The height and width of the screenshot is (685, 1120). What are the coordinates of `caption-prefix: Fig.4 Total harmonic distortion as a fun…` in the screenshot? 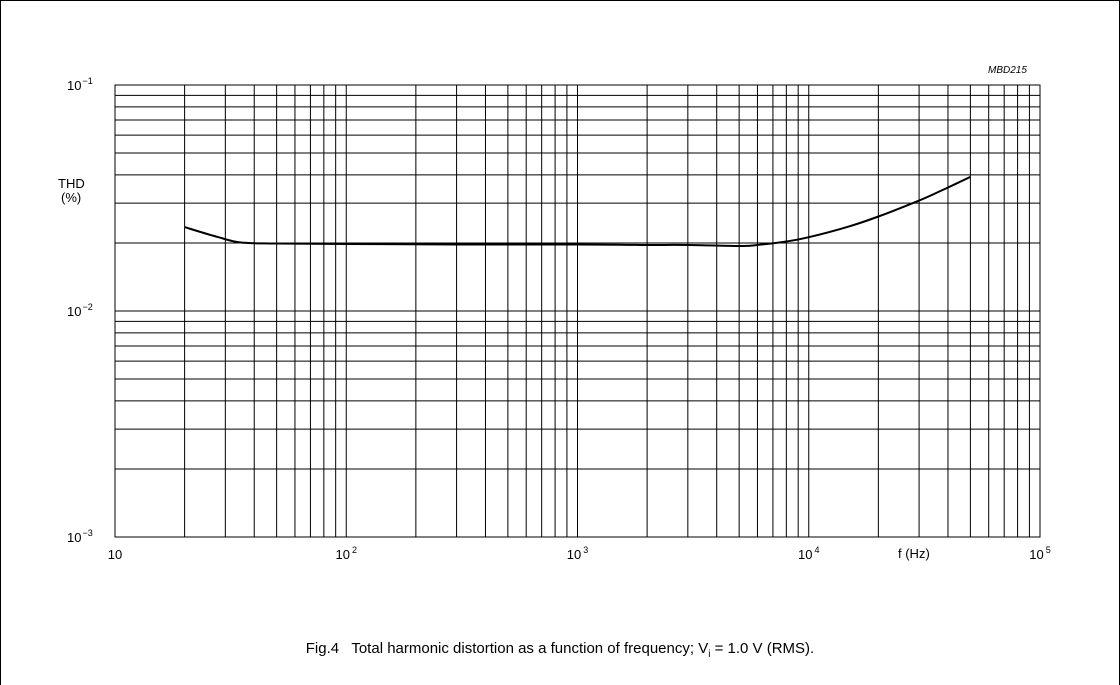 It's located at (507, 648).